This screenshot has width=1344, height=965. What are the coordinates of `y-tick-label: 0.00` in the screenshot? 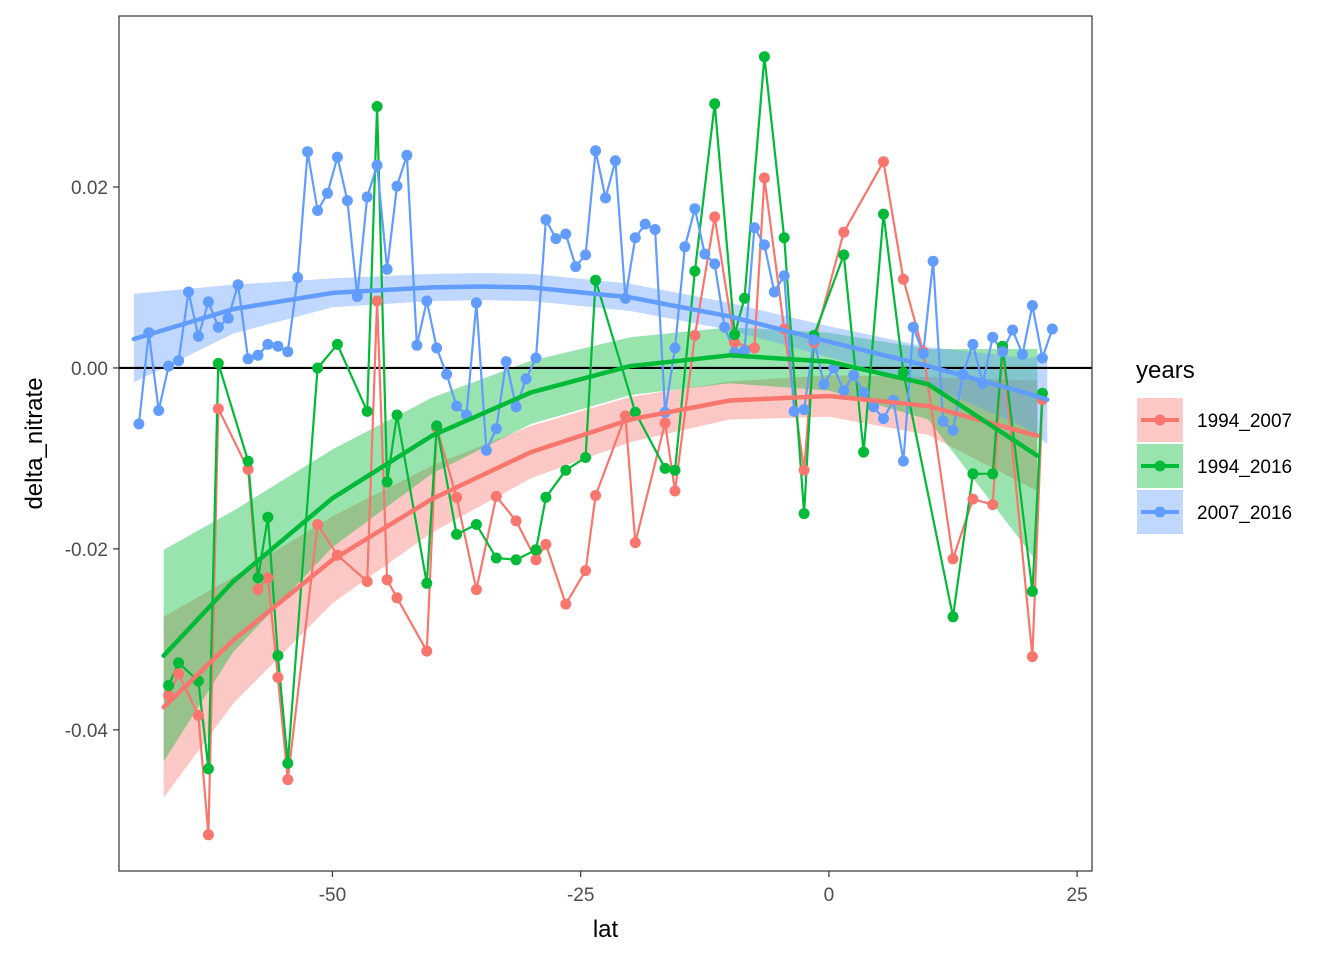 It's located at (89, 369).